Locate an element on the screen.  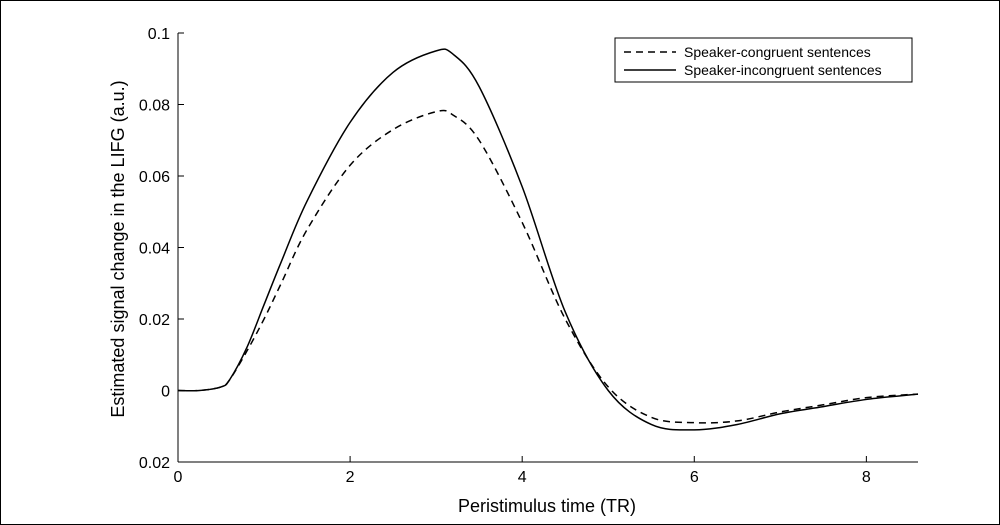
x-tick-label: 2 is located at coordinates (350, 477).